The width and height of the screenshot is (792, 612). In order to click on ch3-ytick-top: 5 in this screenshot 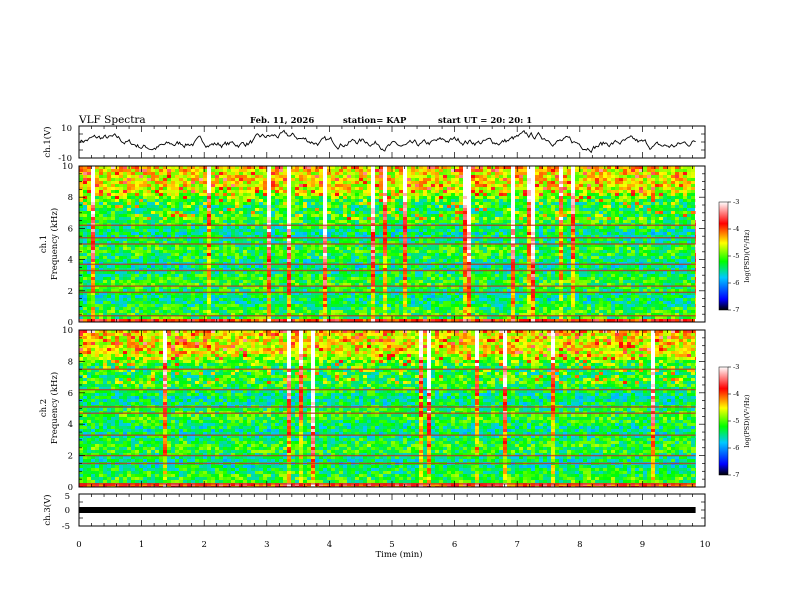, I will do `click(67, 497)`.